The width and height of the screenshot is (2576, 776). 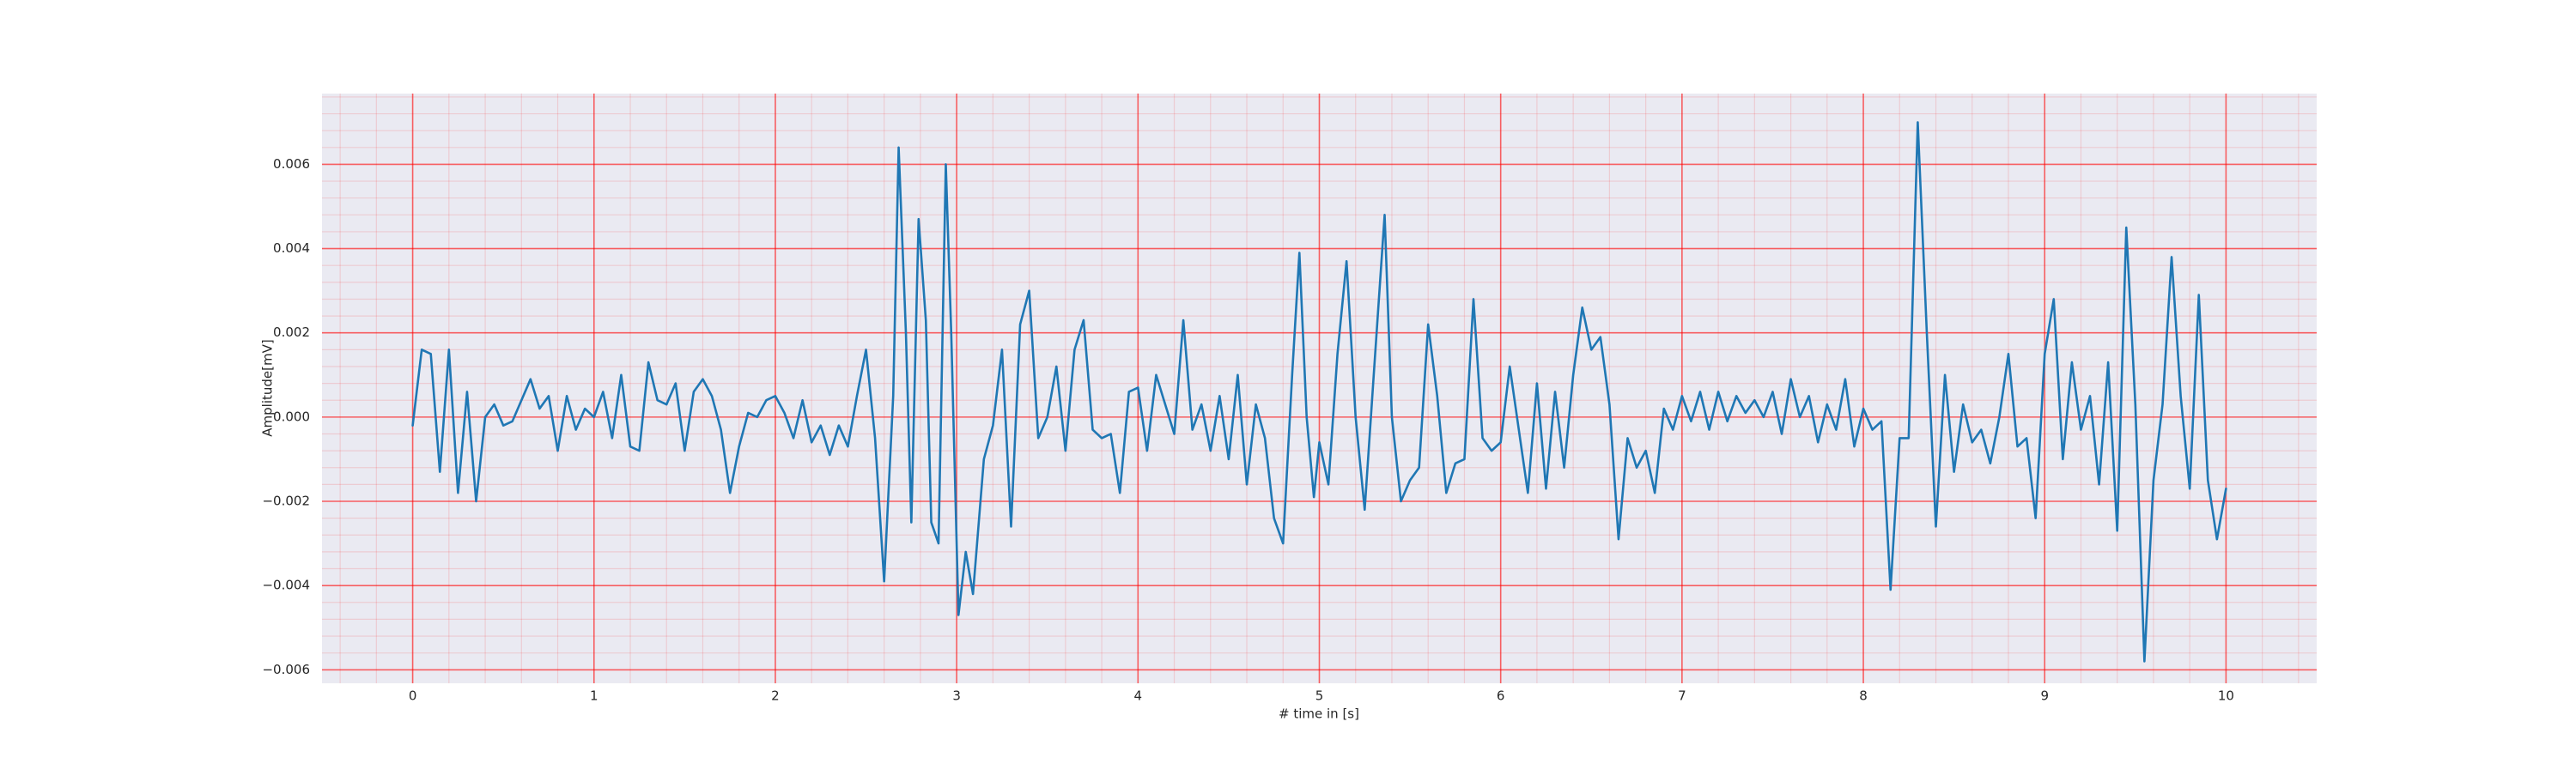 I want to click on y-axis-label: Amplitude[mV], so click(x=268, y=387).